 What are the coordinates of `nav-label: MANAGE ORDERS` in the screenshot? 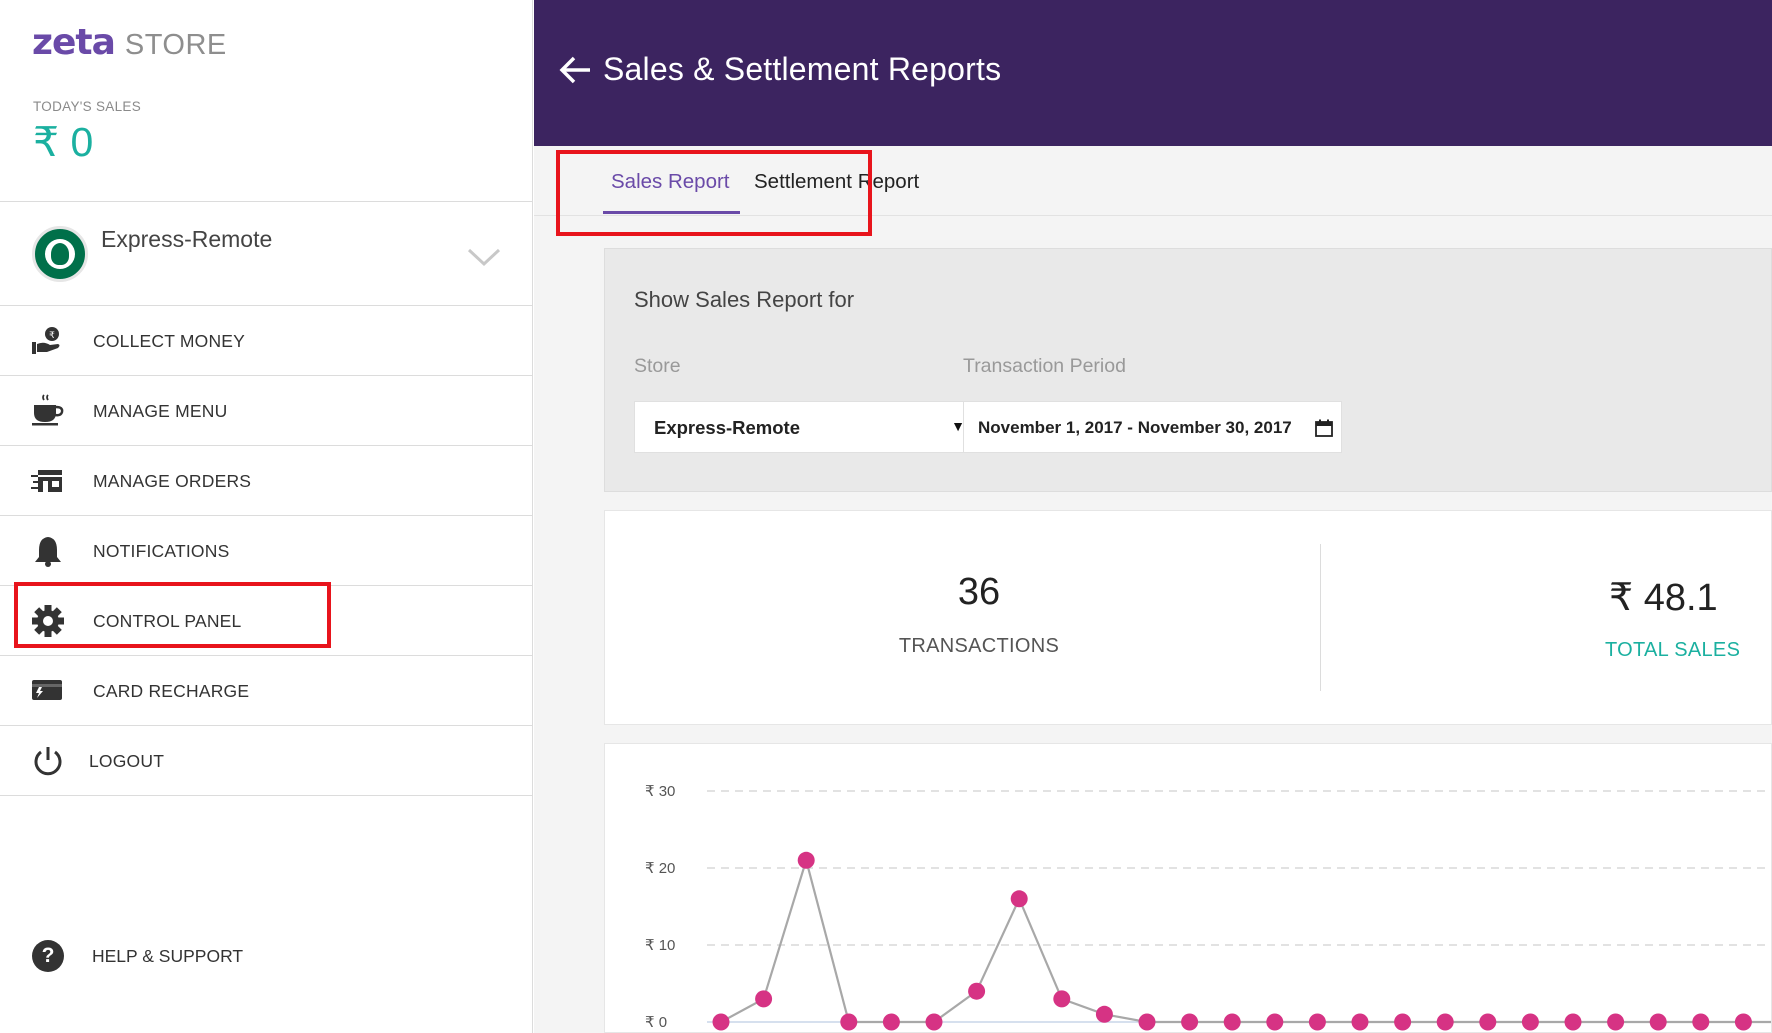 It's located at (172, 481).